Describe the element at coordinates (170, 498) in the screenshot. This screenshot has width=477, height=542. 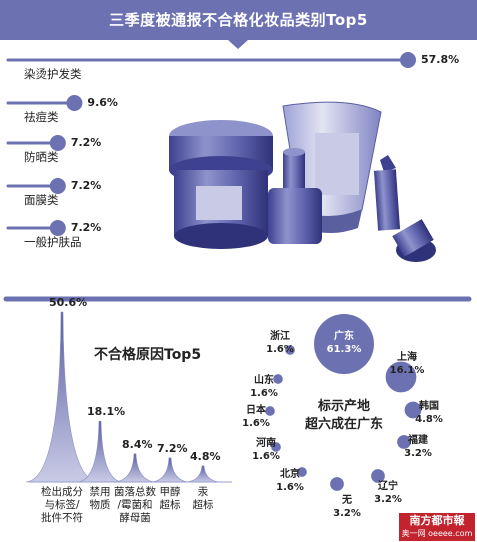
I see `cause-category-label-4: 甲醇 超标` at that location.